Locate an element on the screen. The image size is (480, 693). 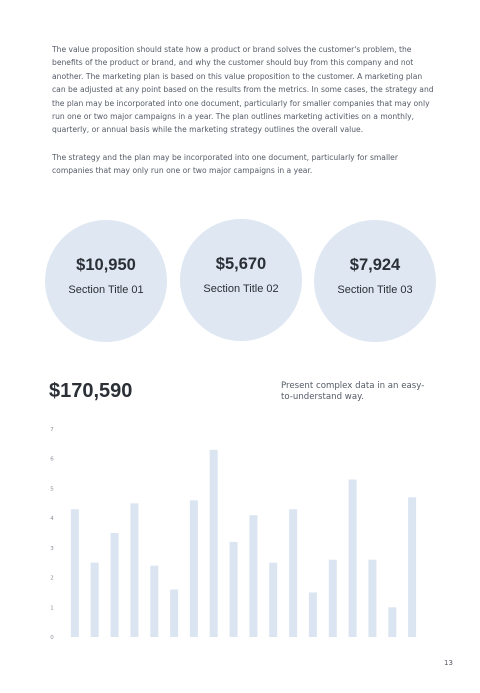
y-tick-label: 6 is located at coordinates (52, 460).